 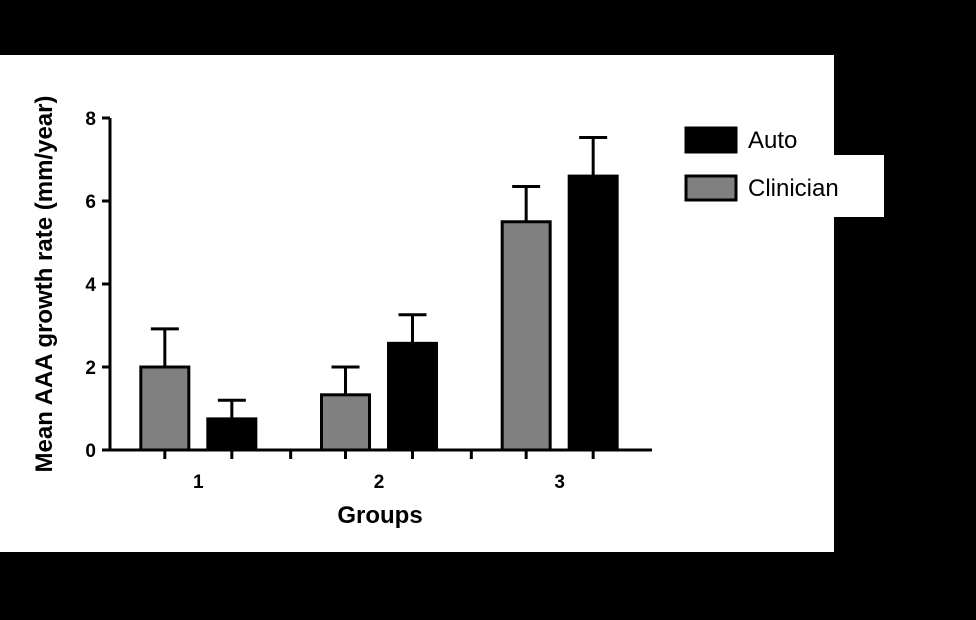 I want to click on y-tick-label: 0, so click(x=90, y=451).